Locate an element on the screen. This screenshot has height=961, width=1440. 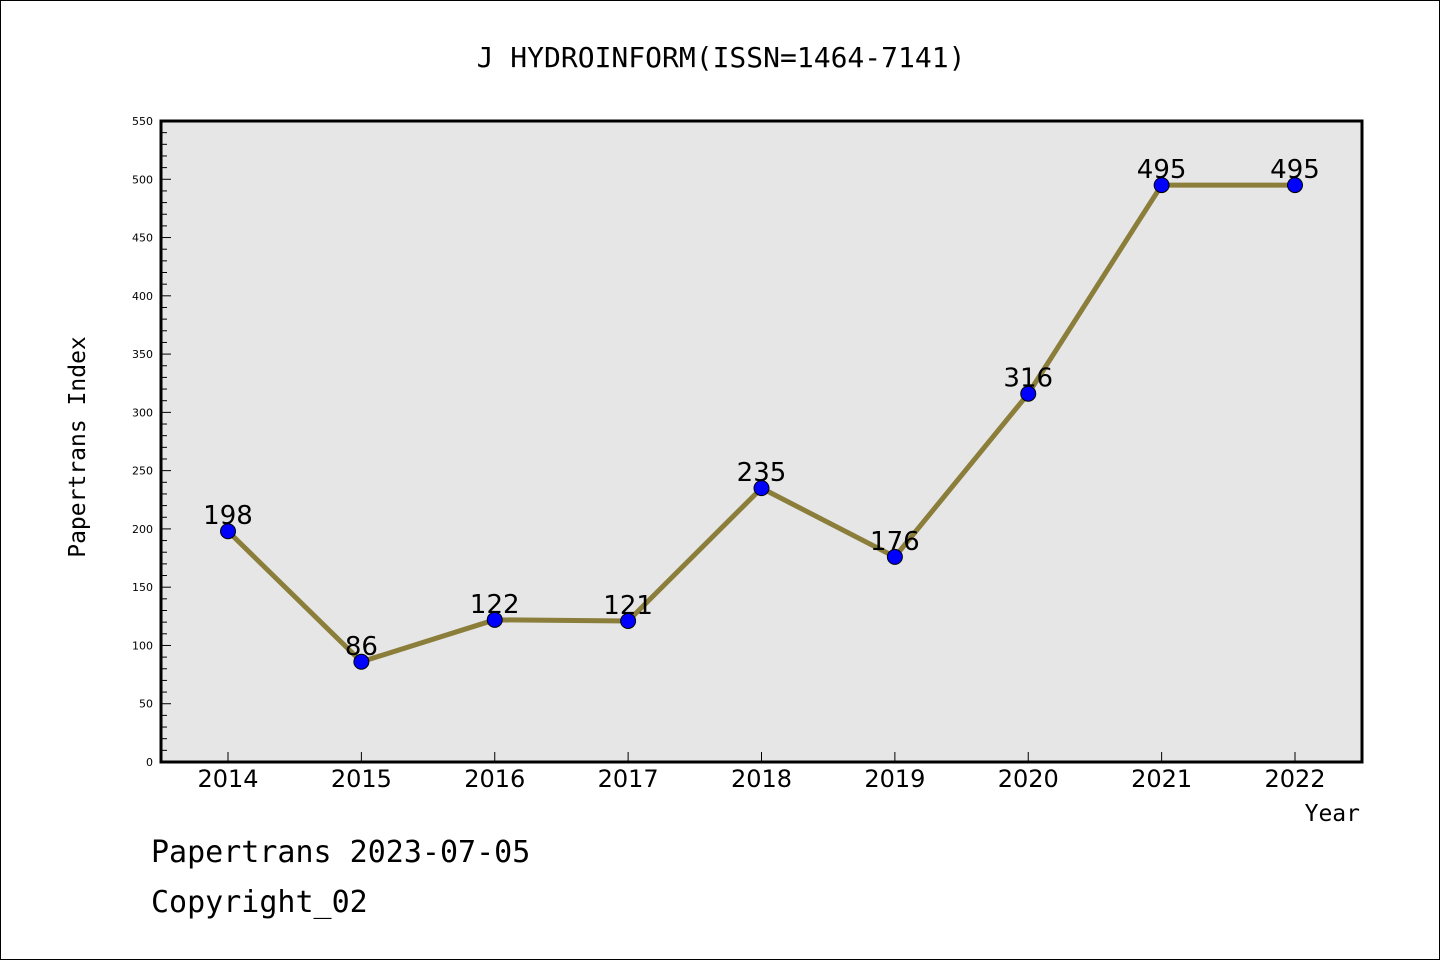
data-label: 121 is located at coordinates (628, 606).